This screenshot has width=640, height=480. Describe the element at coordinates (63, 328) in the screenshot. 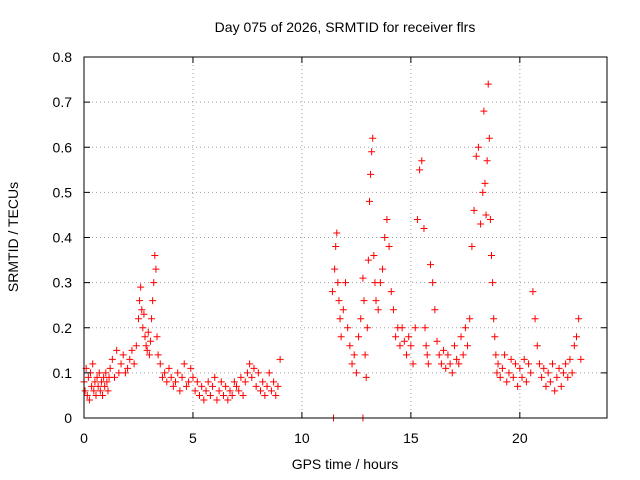

I see `y-tick-label: 0.2` at that location.